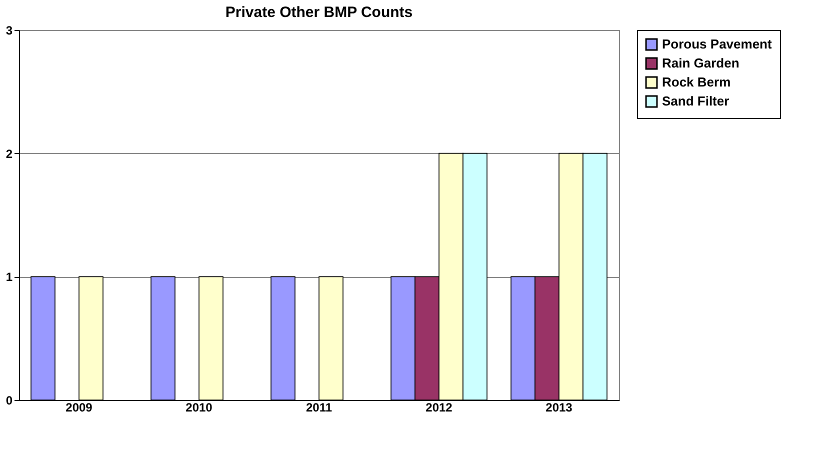 The image size is (838, 455). I want to click on x-tick-label: 2013, so click(559, 407).